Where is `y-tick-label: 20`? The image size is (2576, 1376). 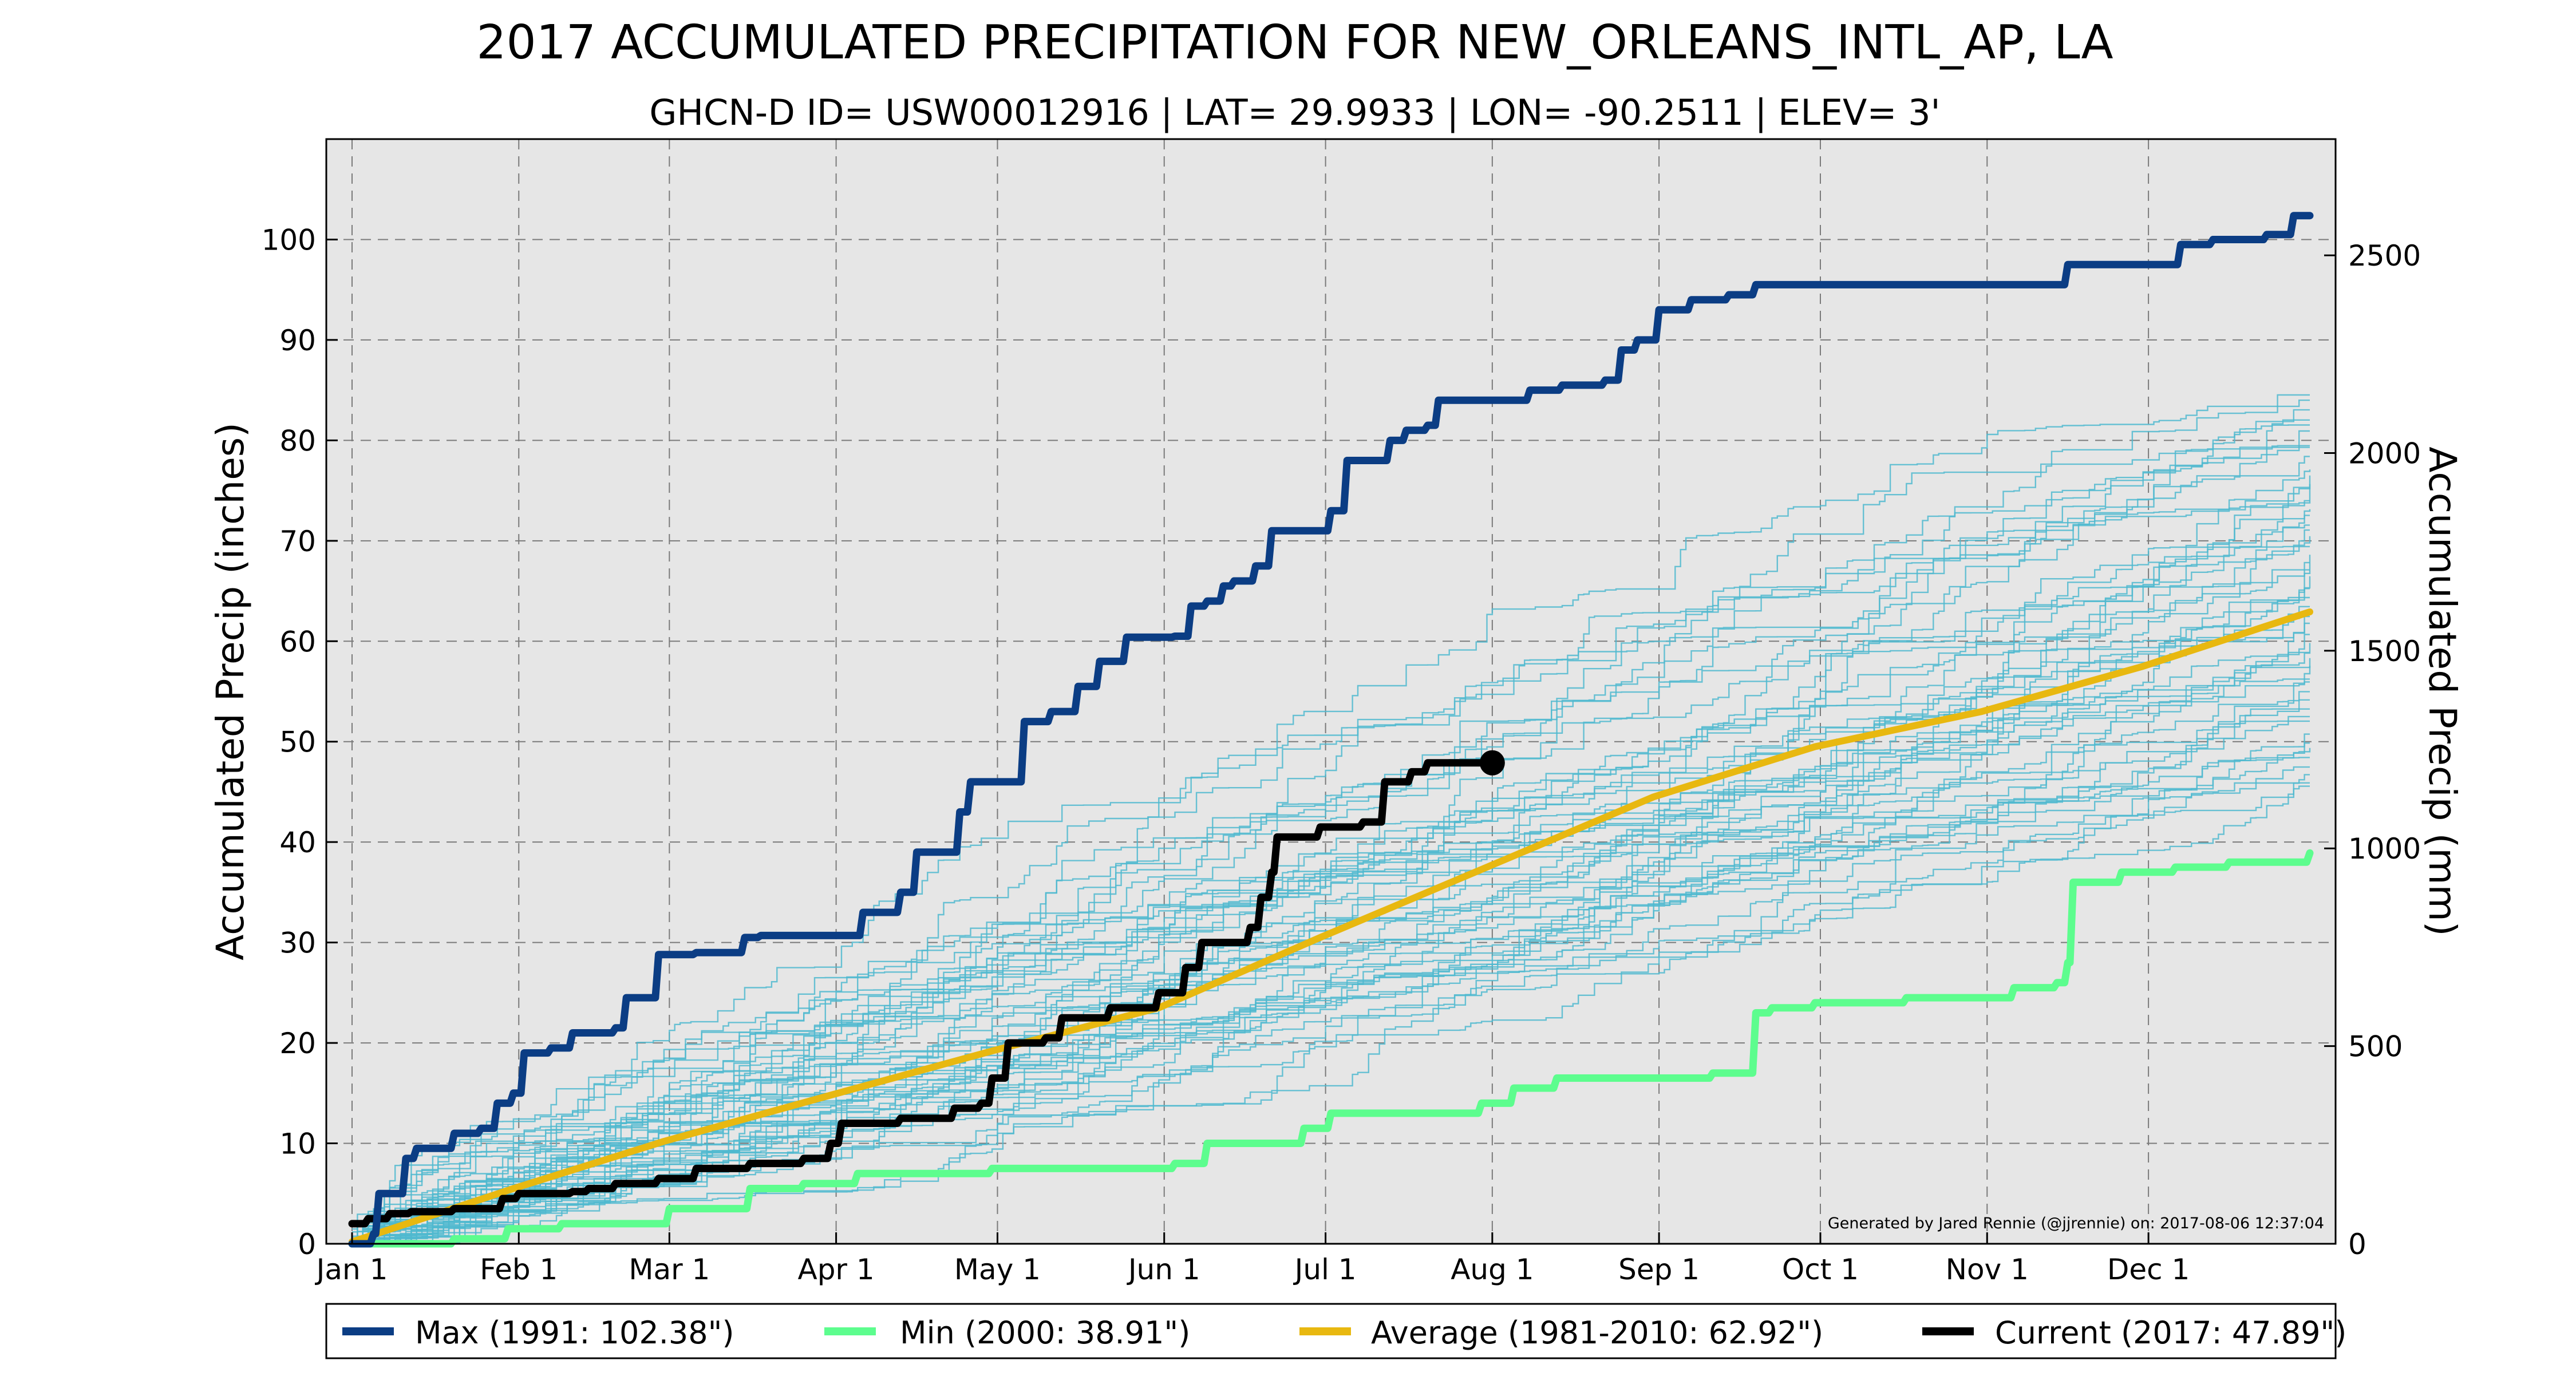 y-tick-label: 20 is located at coordinates (297, 1043).